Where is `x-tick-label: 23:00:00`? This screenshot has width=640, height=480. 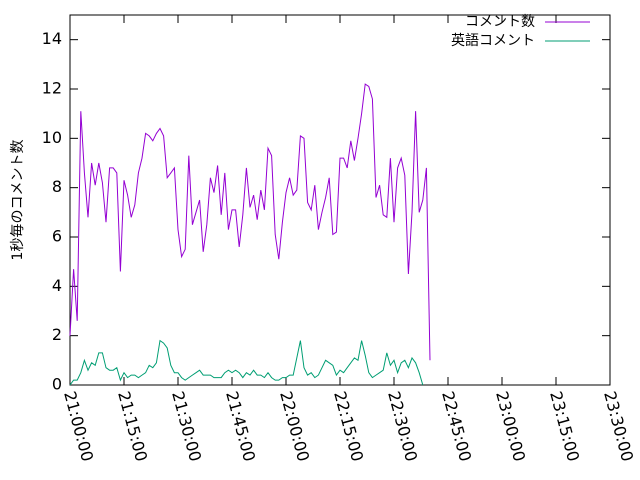 x-tick-label: 23:00:00 is located at coordinates (510, 426).